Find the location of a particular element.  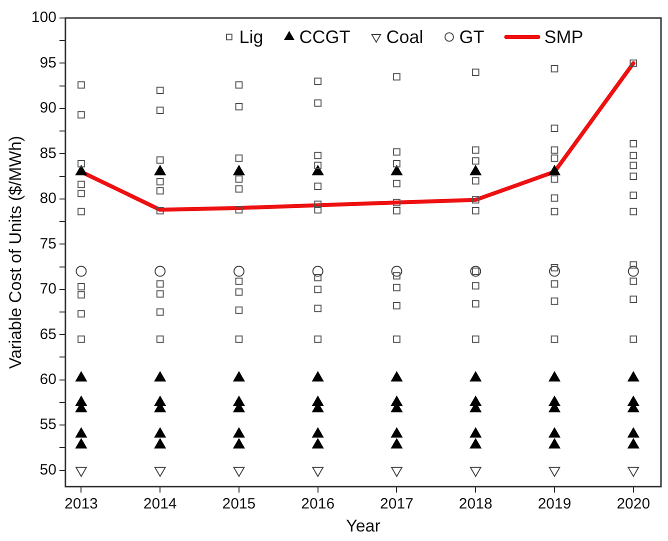

x-tick-label: 2017 is located at coordinates (397, 504).